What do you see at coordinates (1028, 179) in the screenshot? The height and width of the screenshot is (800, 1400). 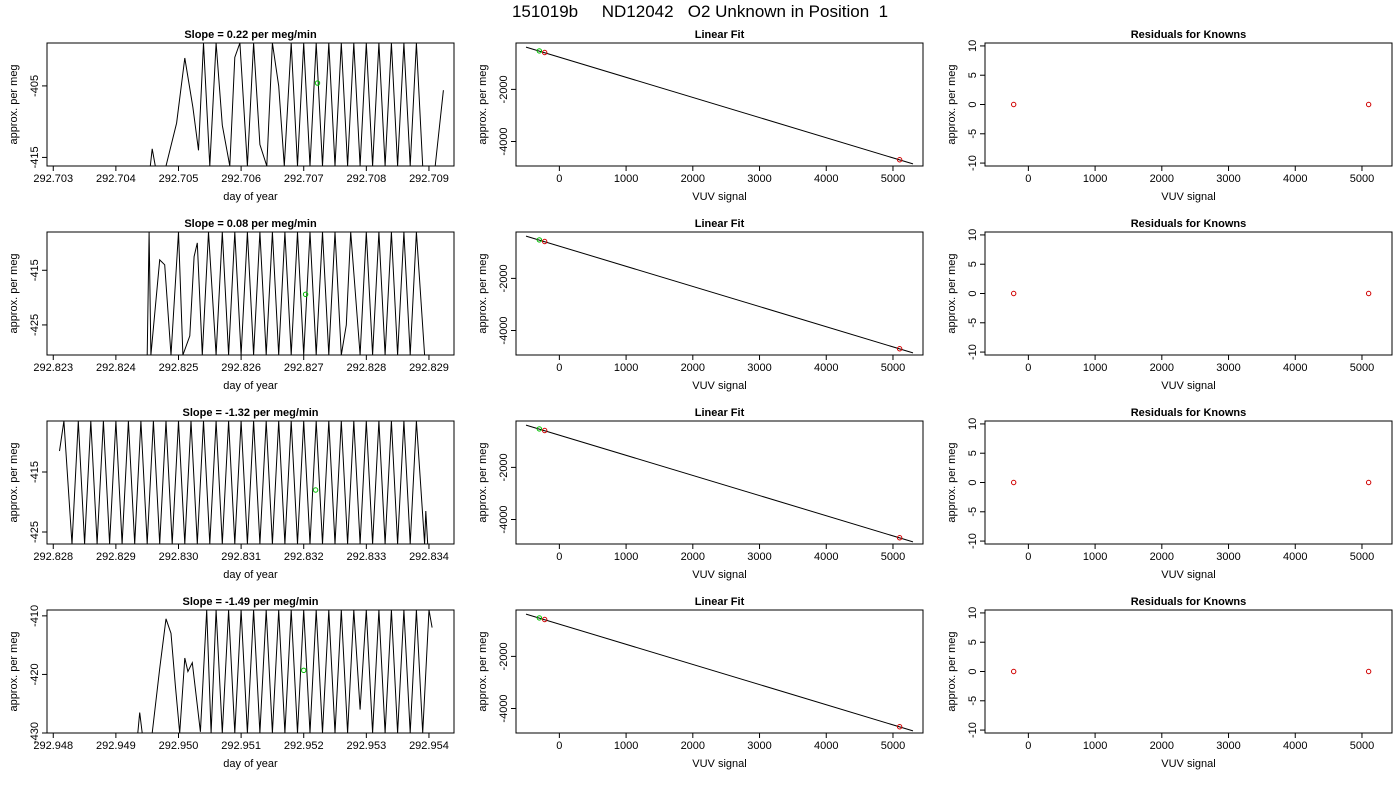 I see `chart-2-xtick-label: 0` at bounding box center [1028, 179].